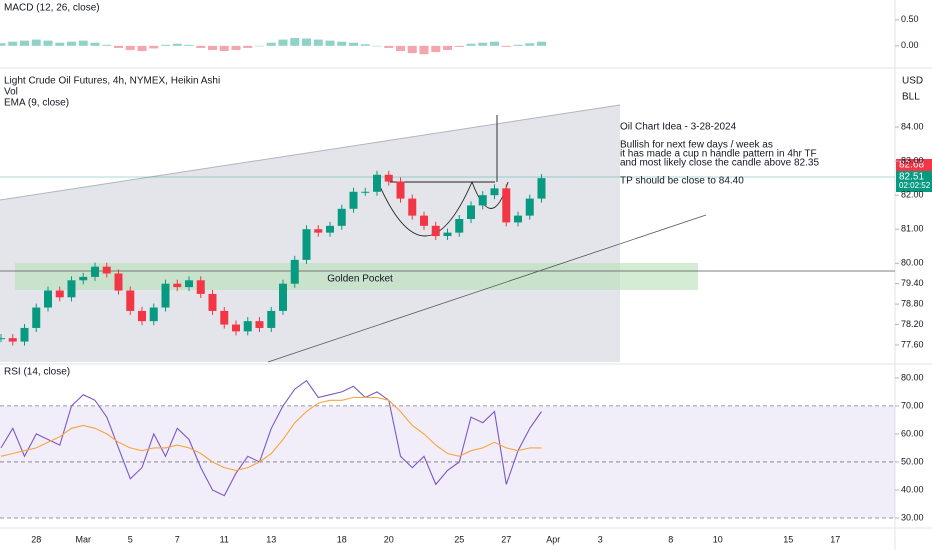 Image resolution: width=932 pixels, height=550 pixels. Describe the element at coordinates (911, 97) in the screenshot. I see `scale-mode: BLL` at that location.